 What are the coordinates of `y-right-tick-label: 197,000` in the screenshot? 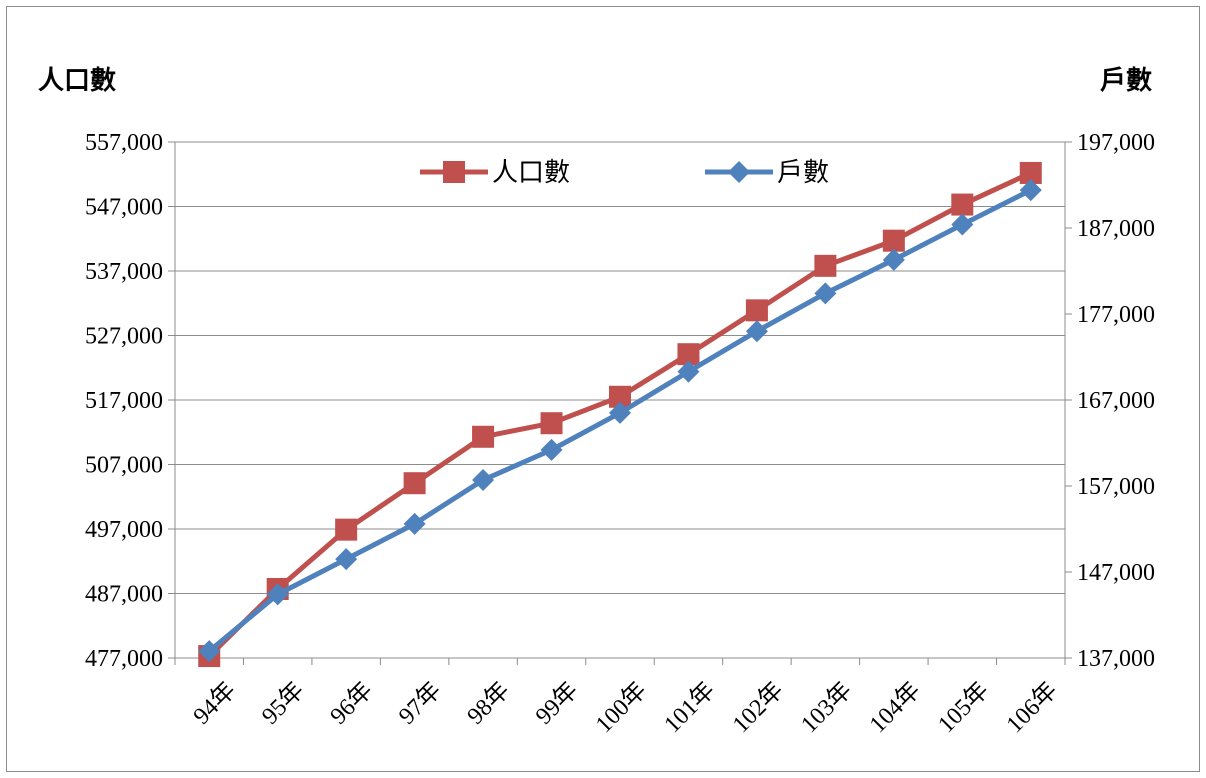 It's located at (1116, 143).